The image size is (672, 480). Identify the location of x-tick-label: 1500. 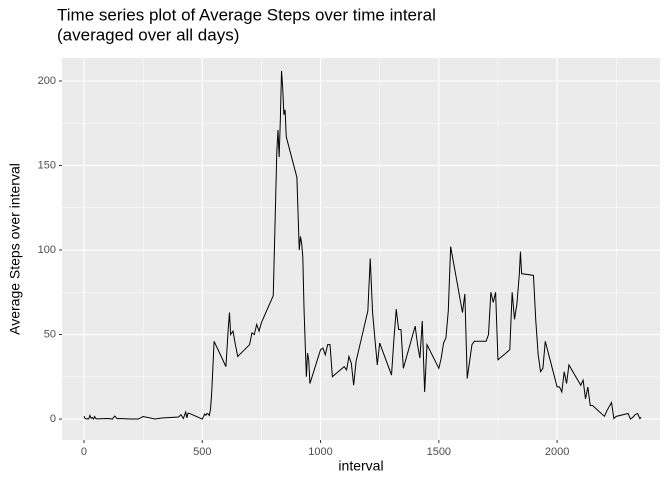
(439, 452).